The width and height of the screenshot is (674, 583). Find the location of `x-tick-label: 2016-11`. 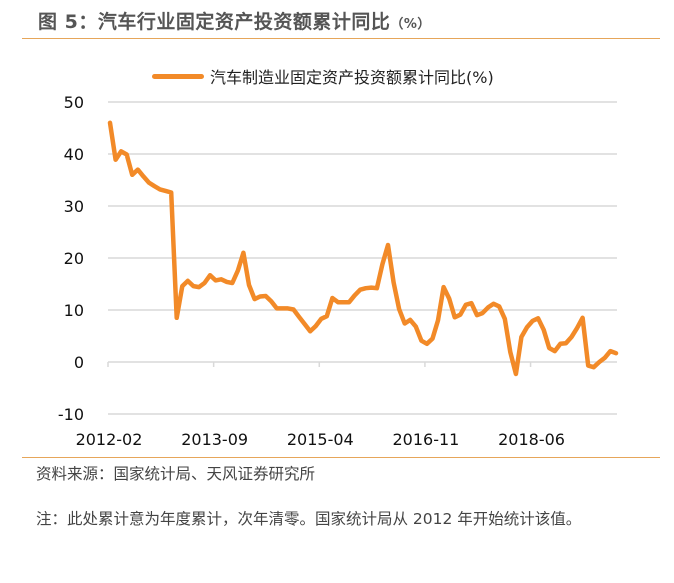

x-tick-label: 2016-11 is located at coordinates (425, 439).